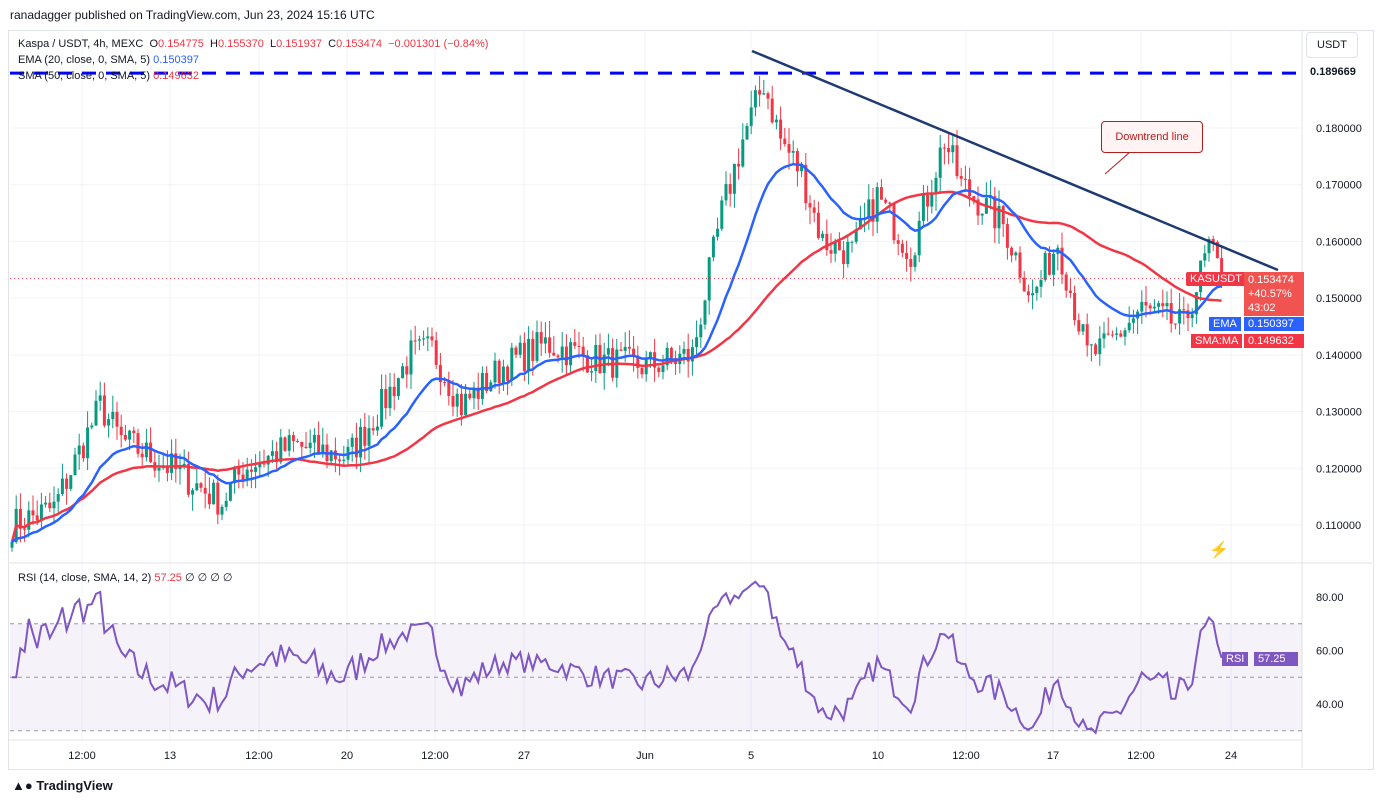 The image size is (1382, 804). What do you see at coordinates (84, 76) in the screenshot?
I see `sma-legend: SMA (50, close, 0, SMA, 5)` at bounding box center [84, 76].